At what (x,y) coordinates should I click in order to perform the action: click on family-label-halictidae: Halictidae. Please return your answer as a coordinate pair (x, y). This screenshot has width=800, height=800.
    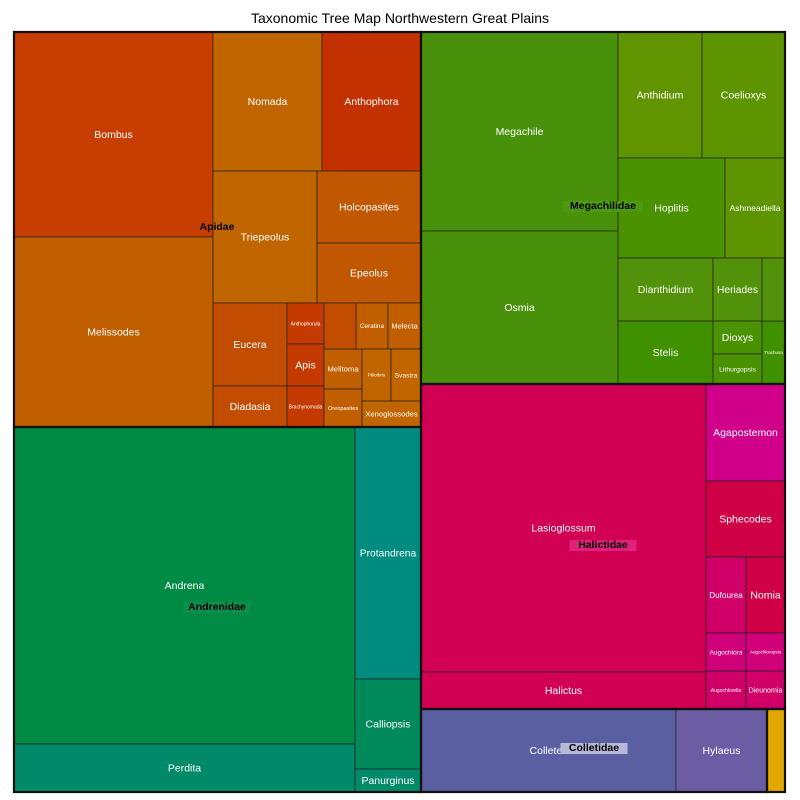
    Looking at the image, I should click on (603, 545).